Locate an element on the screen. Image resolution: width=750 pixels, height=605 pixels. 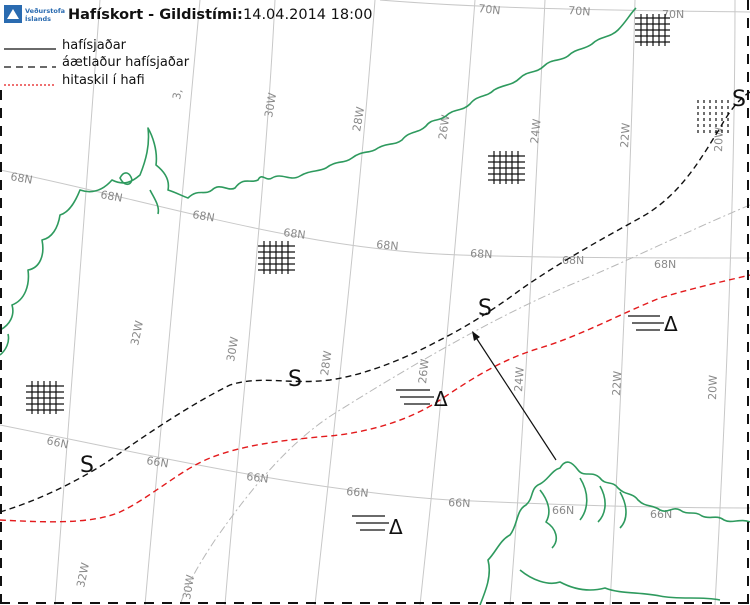
iceland-coastline-south is located at coordinates (620, 585).